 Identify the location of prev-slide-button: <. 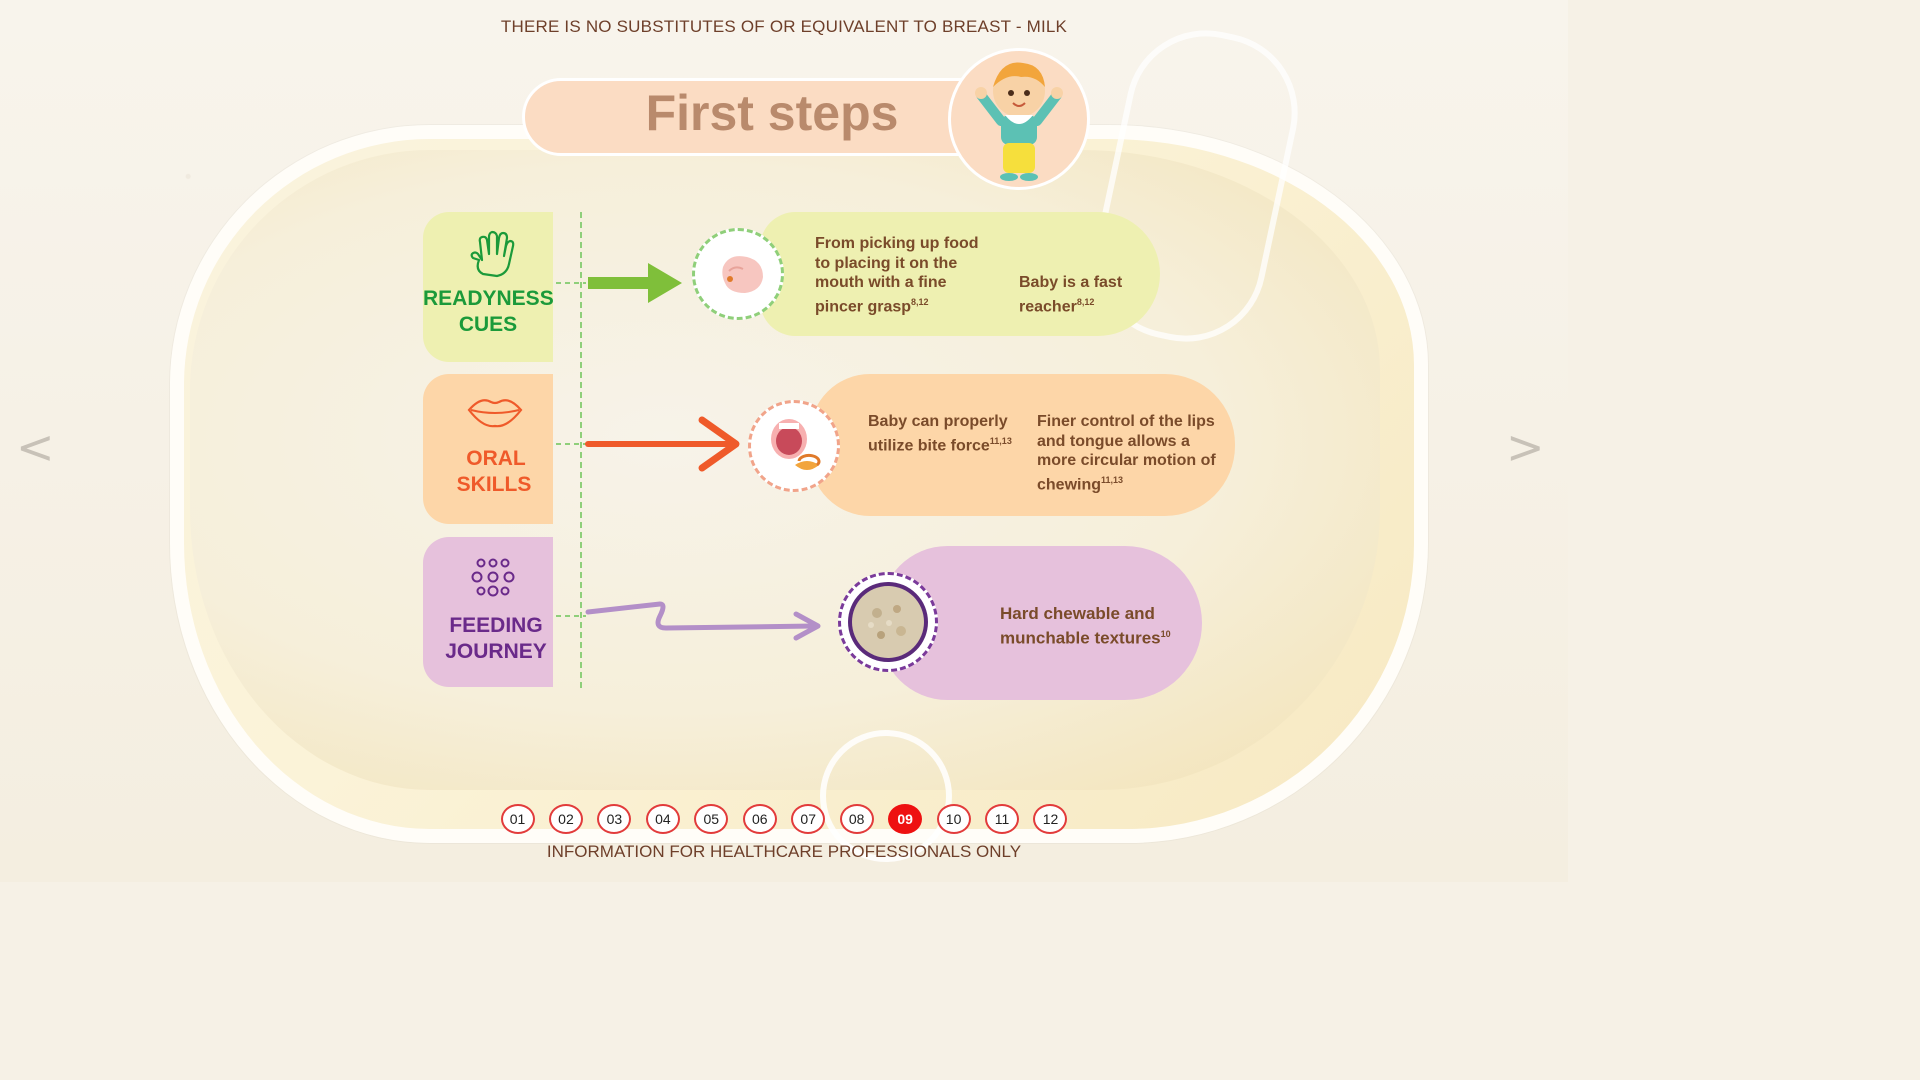
(35, 447).